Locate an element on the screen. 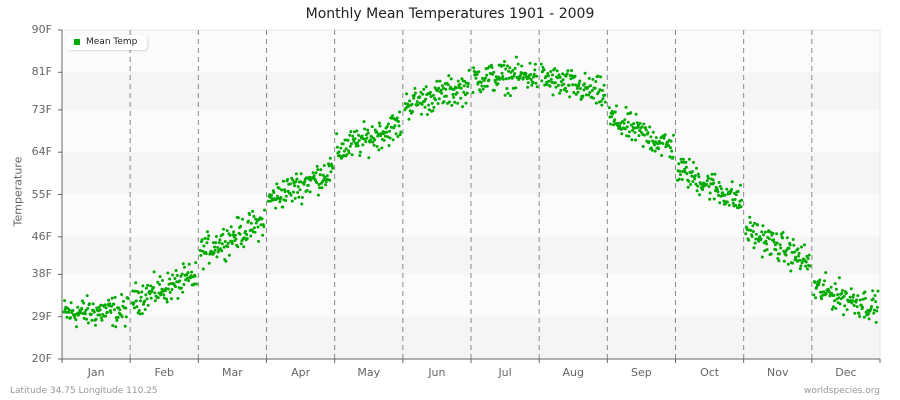 The image size is (900, 400). legend: Mean Temp is located at coordinates (107, 42).